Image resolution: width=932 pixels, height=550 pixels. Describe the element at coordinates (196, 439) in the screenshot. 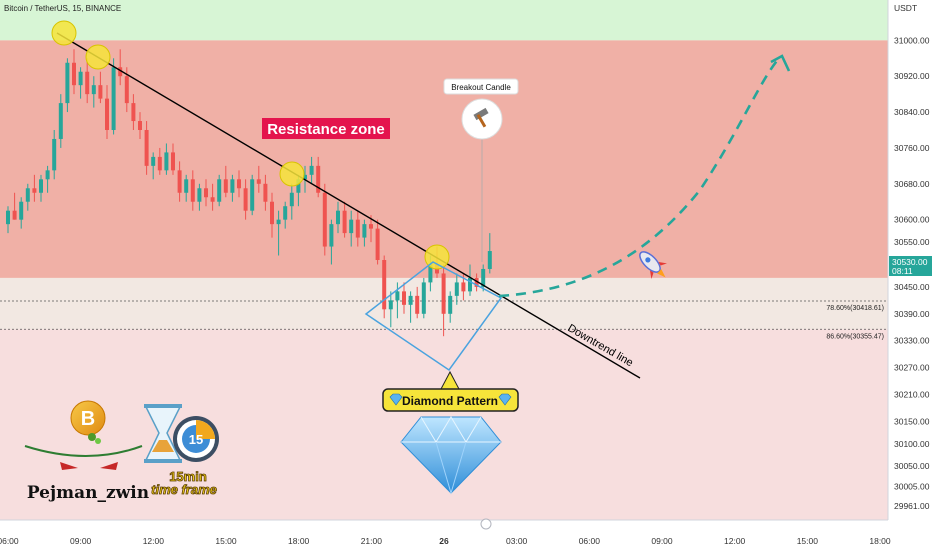

I see `stopwatch-icon: 15` at that location.